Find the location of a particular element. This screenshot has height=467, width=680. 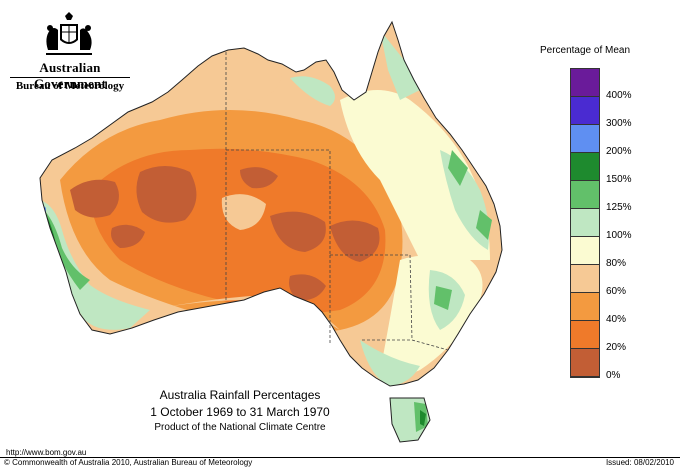

government-title: Australian Government is located at coordinates (70, 75).